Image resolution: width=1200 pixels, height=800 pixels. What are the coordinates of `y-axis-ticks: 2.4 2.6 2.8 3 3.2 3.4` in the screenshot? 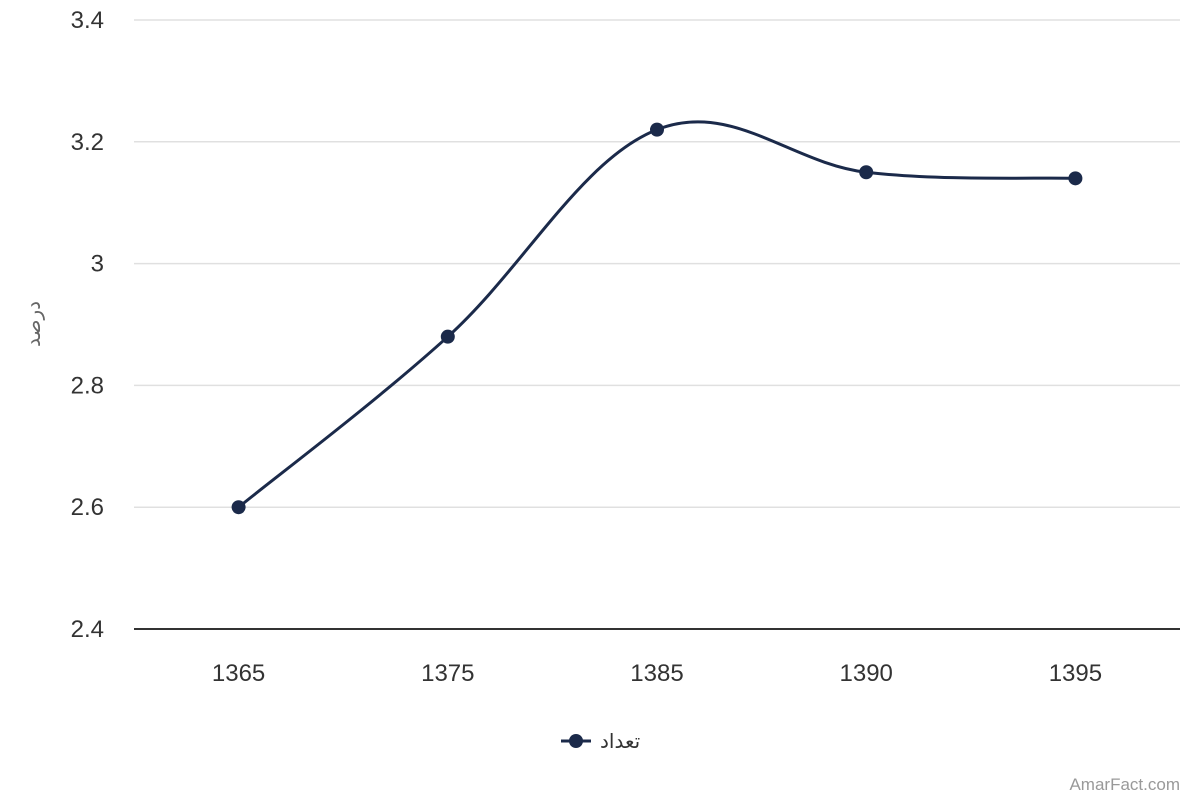 It's located at (87, 325).